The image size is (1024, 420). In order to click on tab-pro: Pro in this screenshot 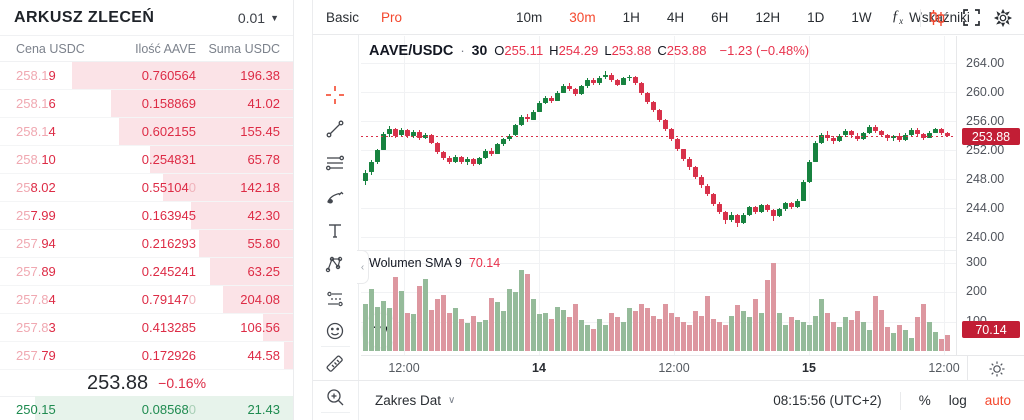, I will do `click(392, 17)`.